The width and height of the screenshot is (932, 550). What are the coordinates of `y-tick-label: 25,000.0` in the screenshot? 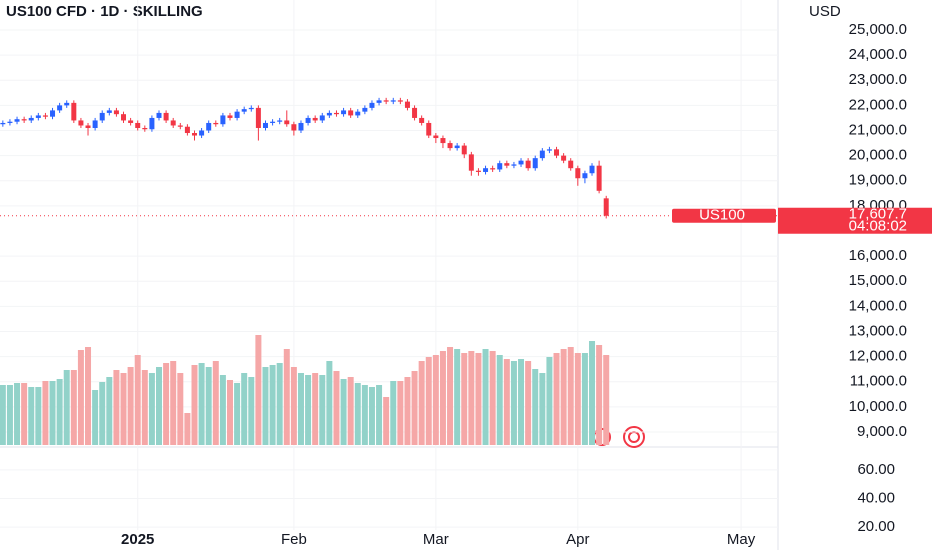 It's located at (878, 29).